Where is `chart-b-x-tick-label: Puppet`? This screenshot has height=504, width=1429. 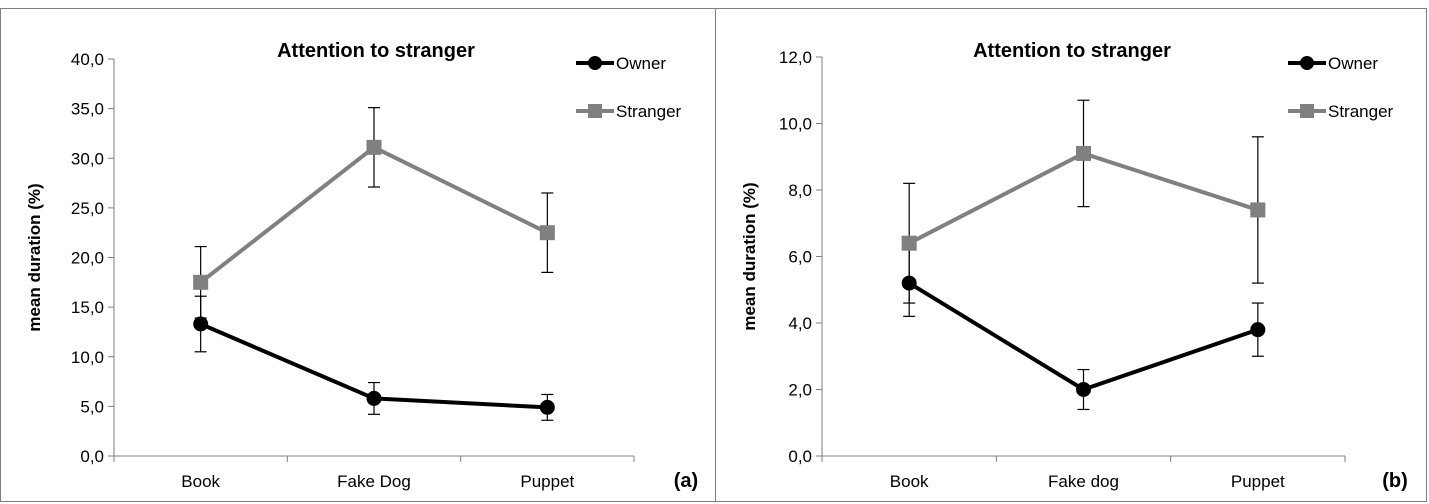
chart-b-x-tick-label: Puppet is located at coordinates (1258, 481).